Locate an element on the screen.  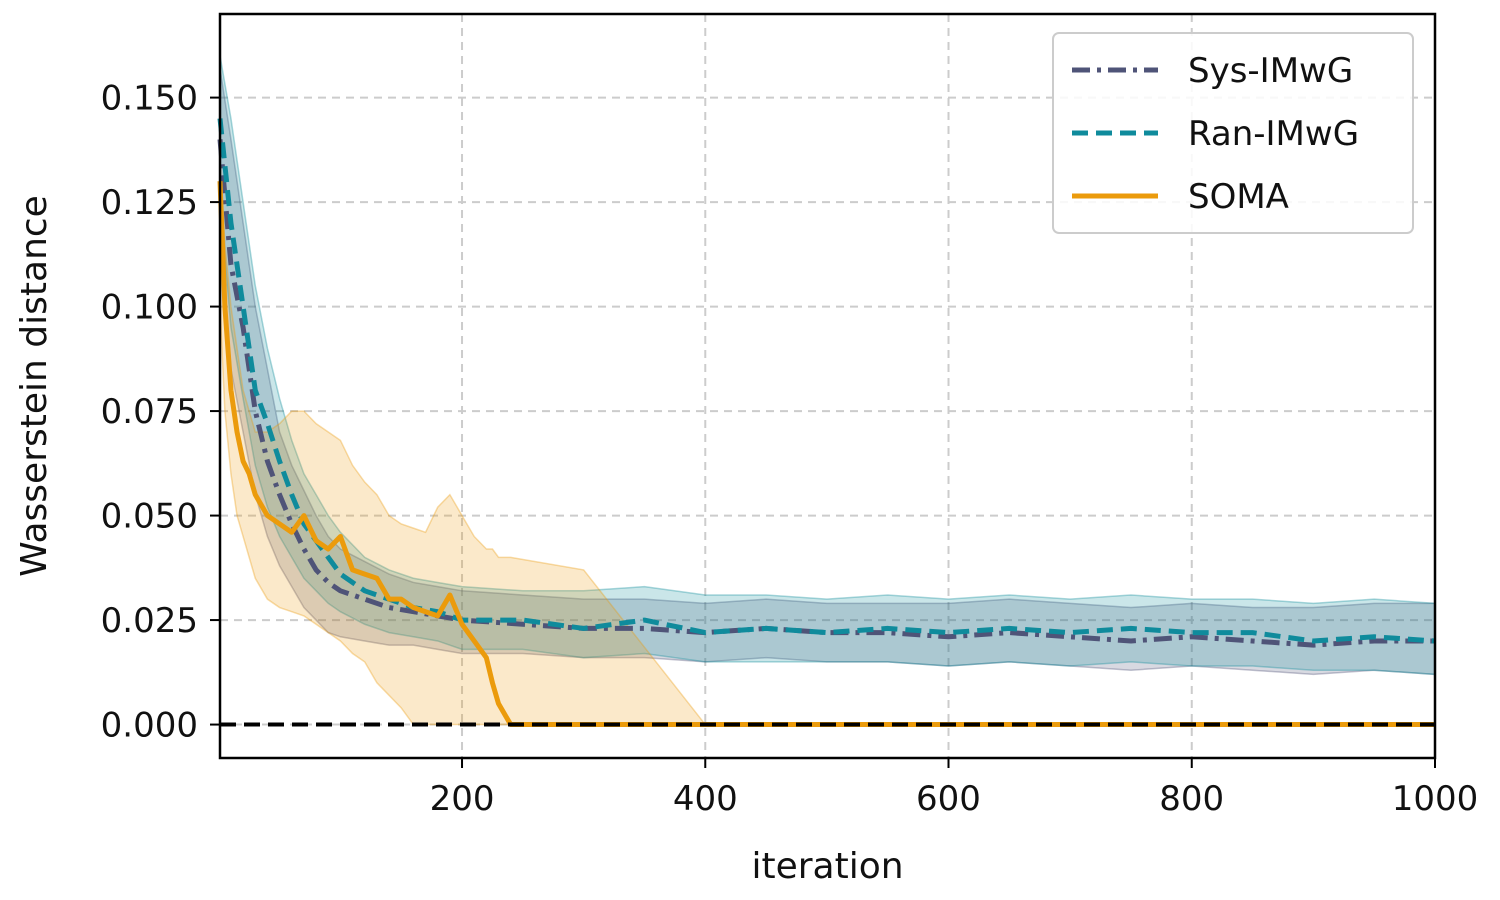
y-tick-label: 0.075 is located at coordinates (149, 412).